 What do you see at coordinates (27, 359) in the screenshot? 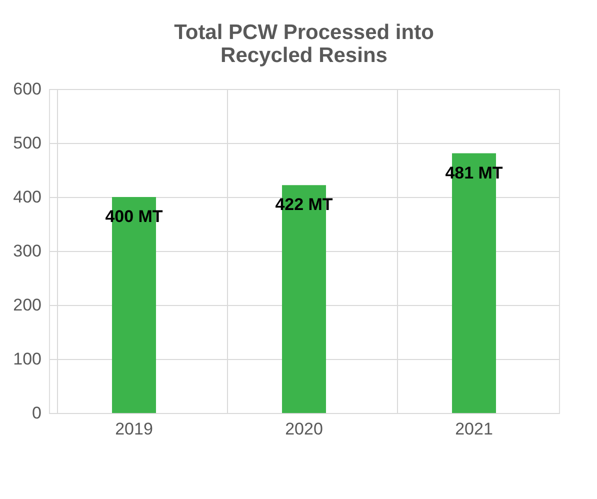
I see `y-tick-label: 100` at bounding box center [27, 359].